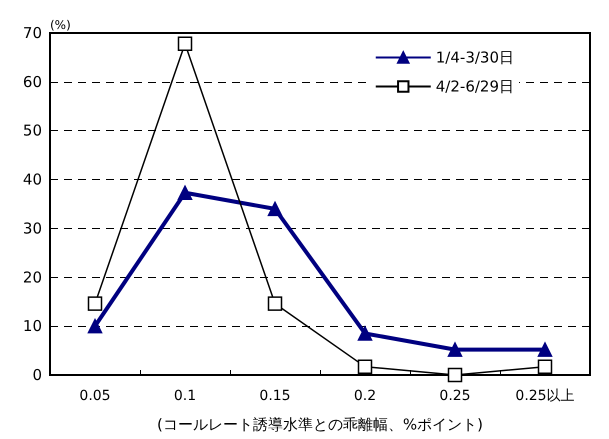 The image size is (609, 439). What do you see at coordinates (275, 396) in the screenshot?
I see `x-tick-label: 0.15` at bounding box center [275, 396].